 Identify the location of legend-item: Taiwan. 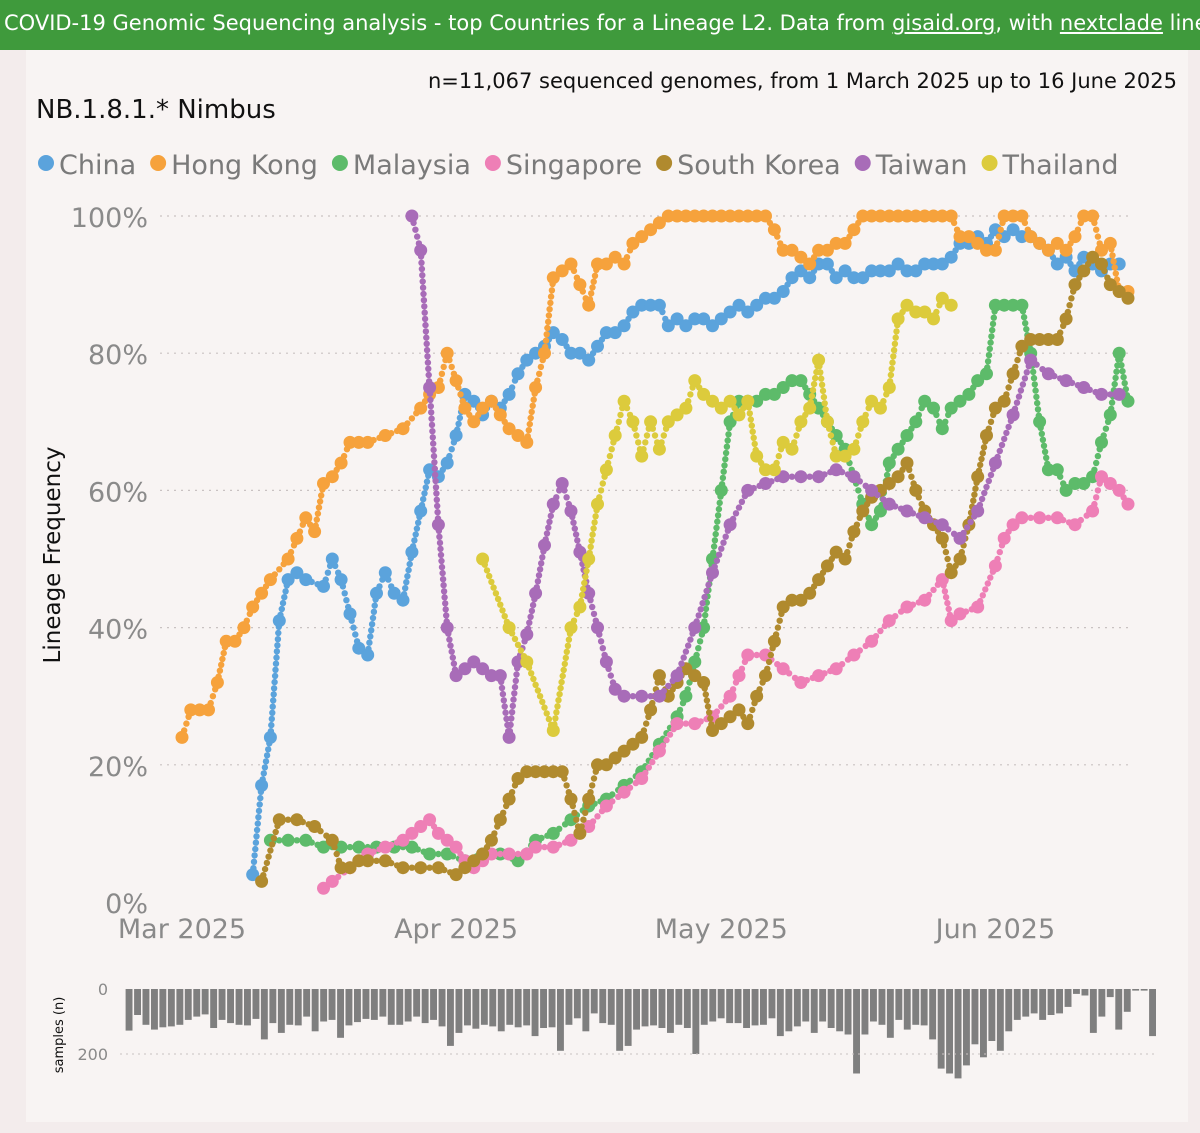
(911, 165).